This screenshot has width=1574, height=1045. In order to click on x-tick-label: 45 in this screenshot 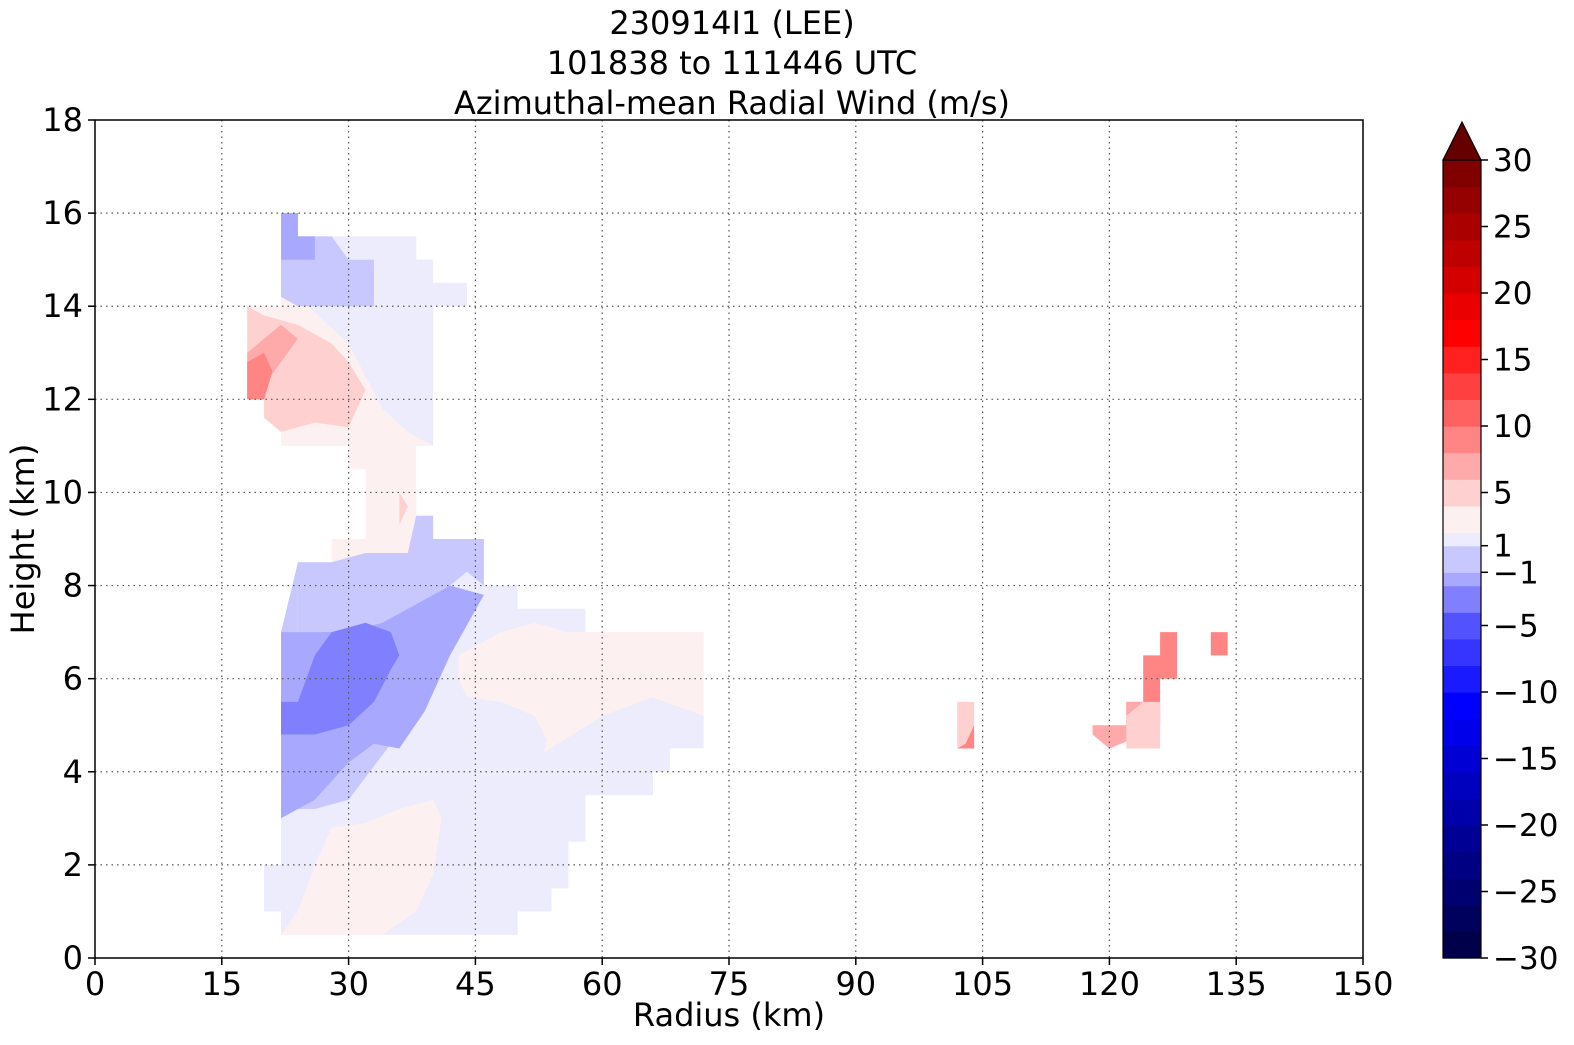, I will do `click(475, 984)`.